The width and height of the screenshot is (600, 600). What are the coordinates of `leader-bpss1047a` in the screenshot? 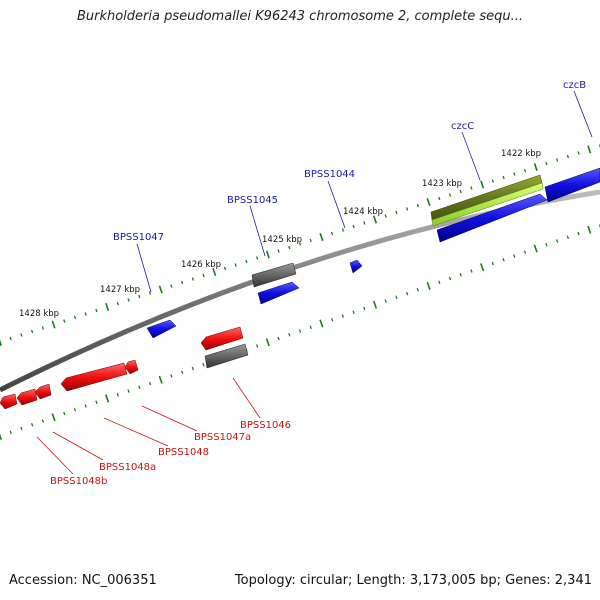 It's located at (169, 418).